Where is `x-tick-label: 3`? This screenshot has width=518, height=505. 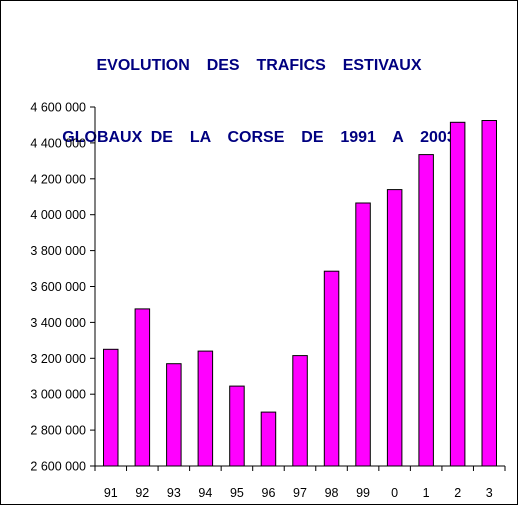
x-tick-label: 3 is located at coordinates (489, 493).